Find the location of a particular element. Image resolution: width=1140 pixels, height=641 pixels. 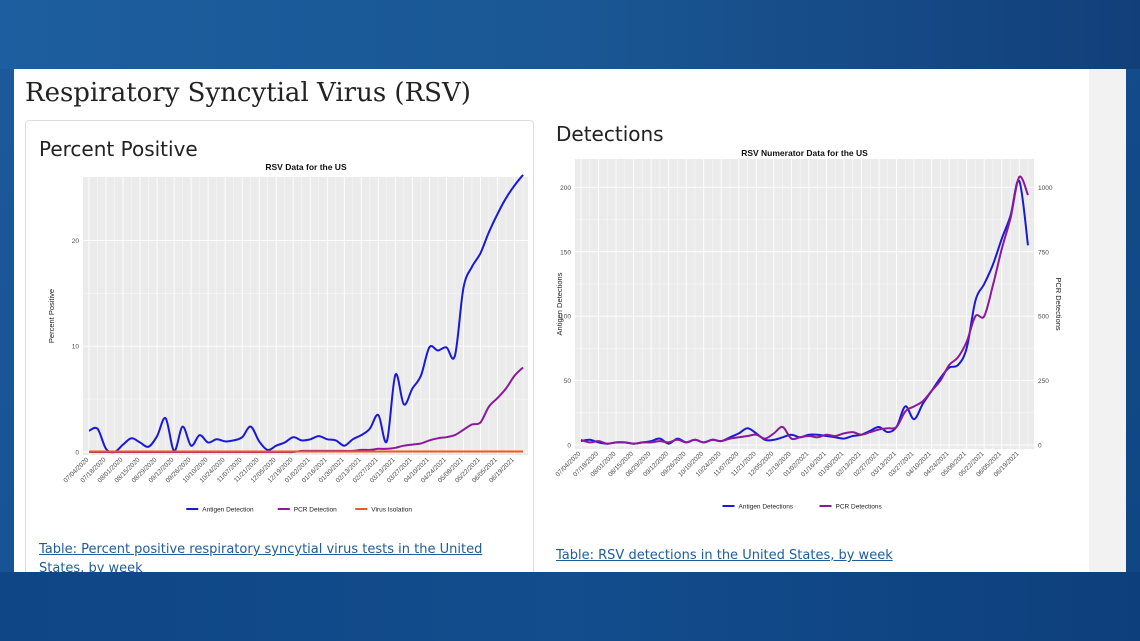

y-right-tick-label: 750 is located at coordinates (1043, 252).